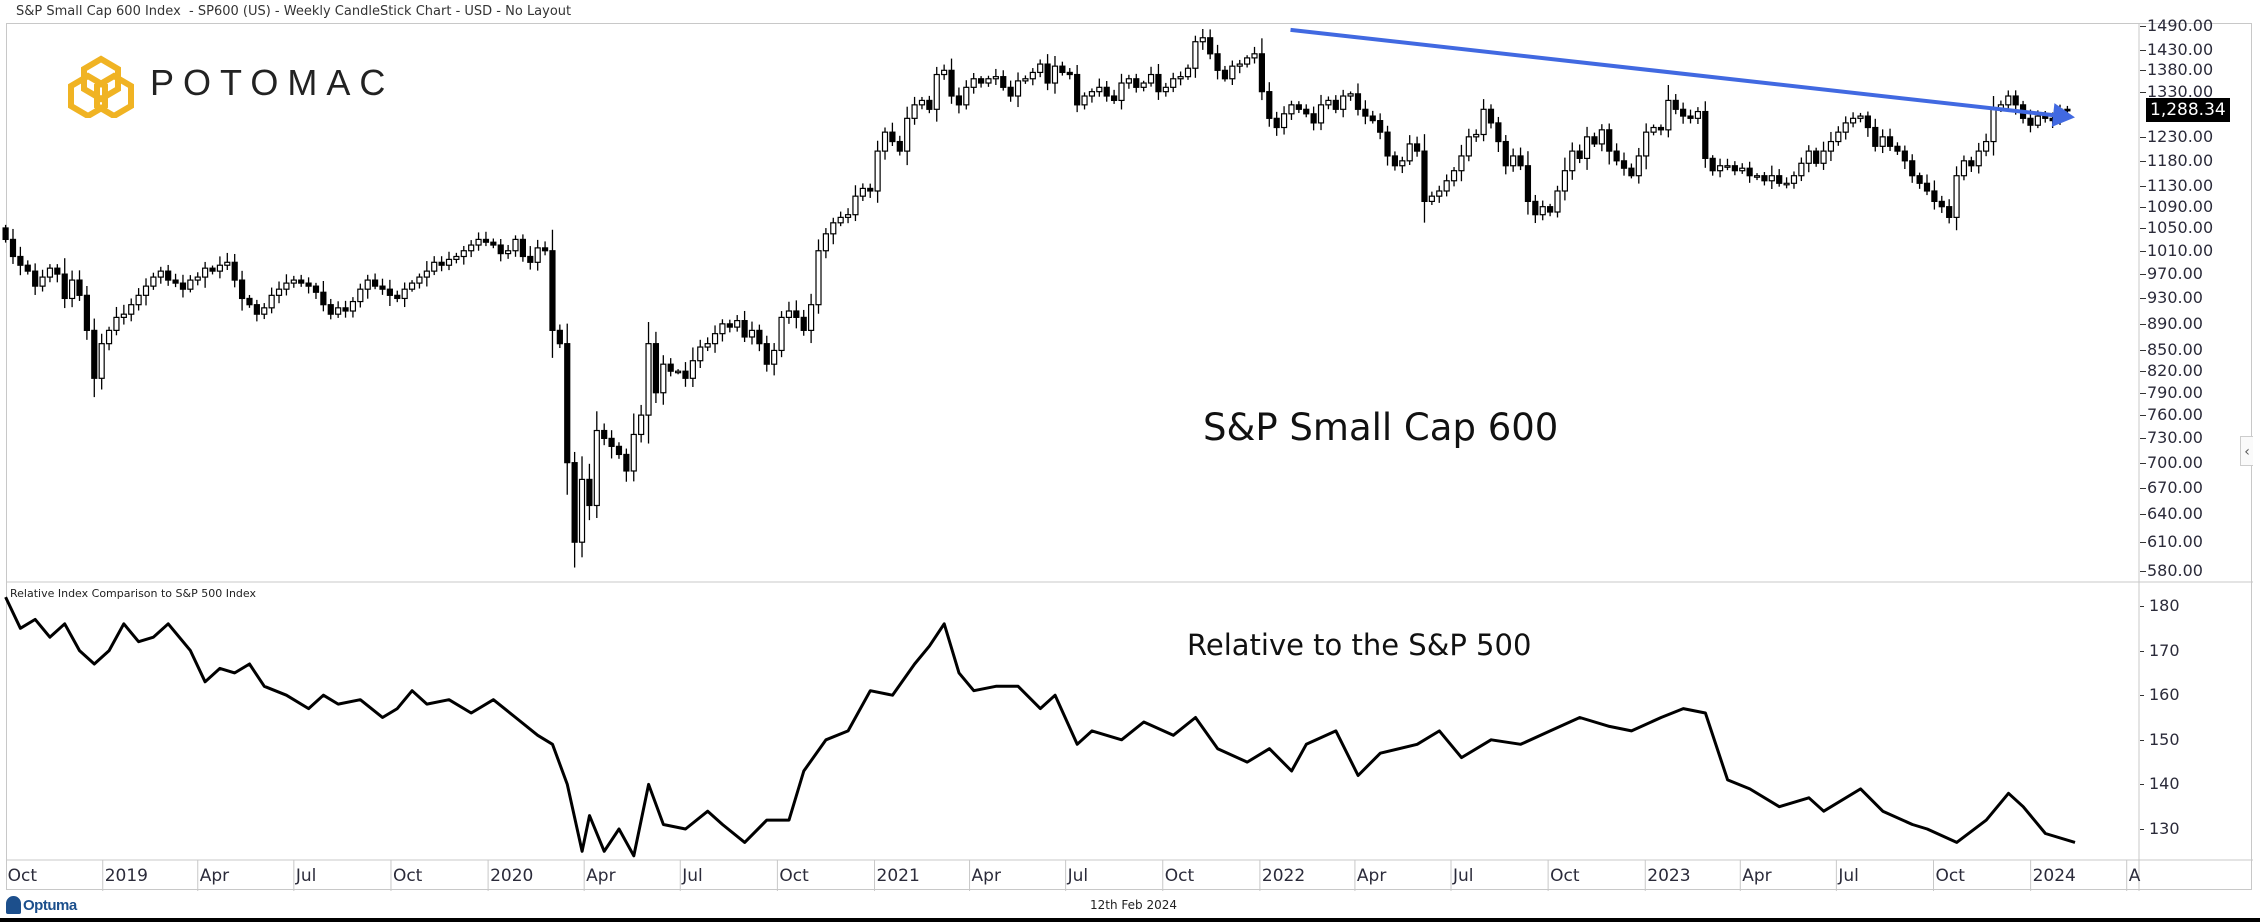 This screenshot has height=922, width=2260. What do you see at coordinates (2171, 371) in the screenshot?
I see `price-tick-label: 820.00` at bounding box center [2171, 371].